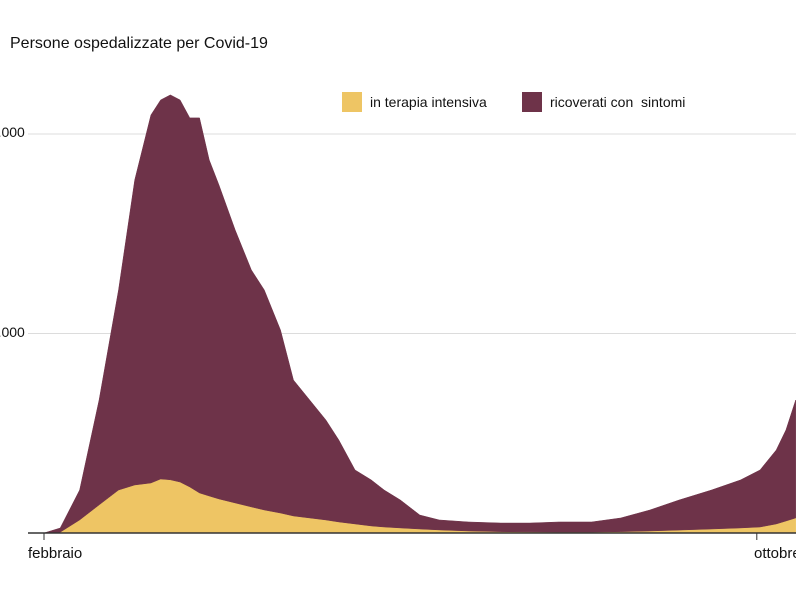 The height and width of the screenshot is (597, 796). I want to click on legend-item-ricoverati: ricoverati con sintomi, so click(603, 102).